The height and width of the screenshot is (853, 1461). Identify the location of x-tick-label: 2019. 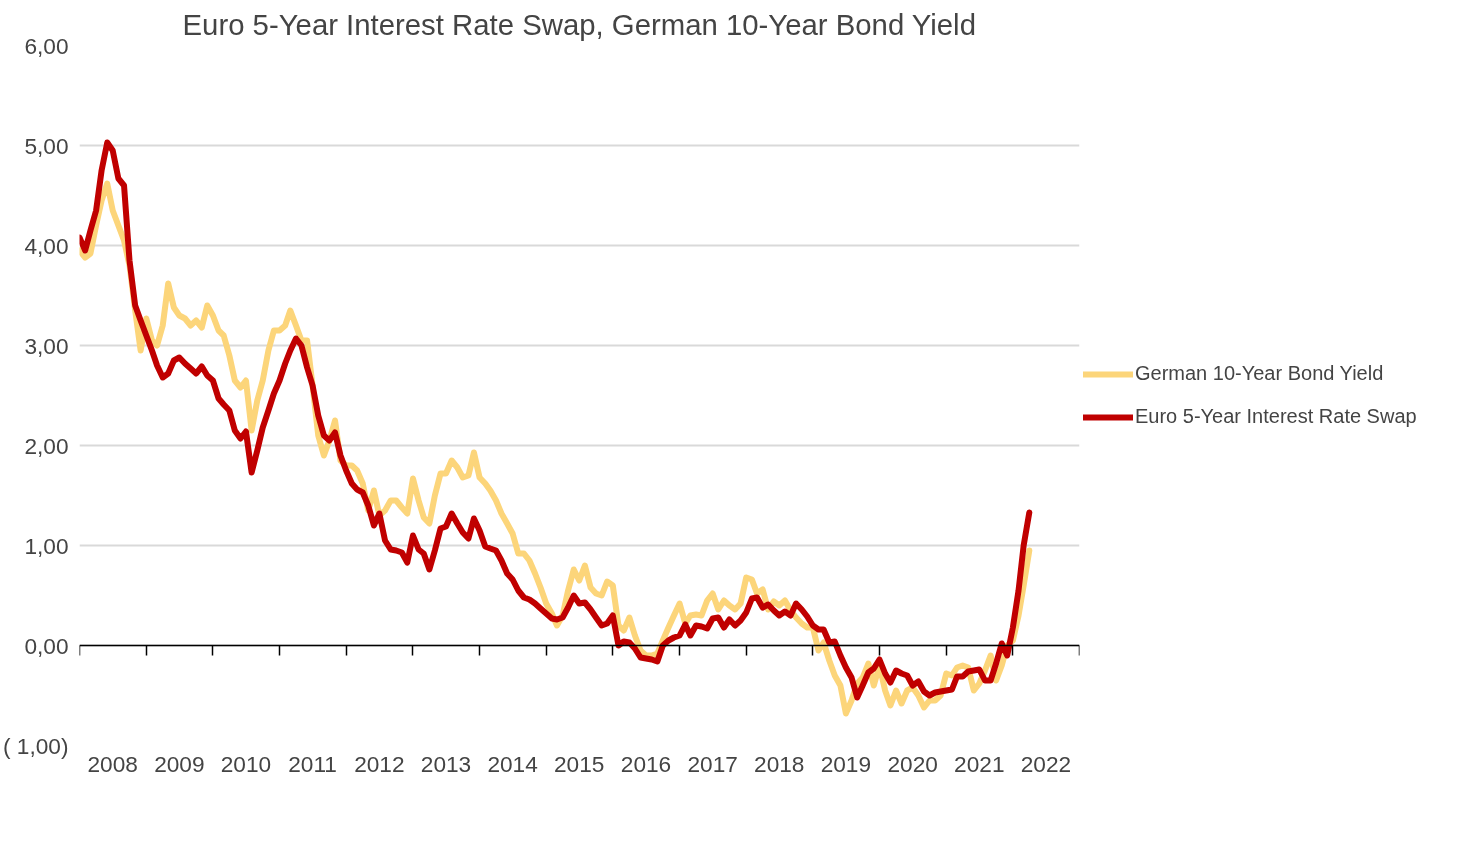
(846, 763).